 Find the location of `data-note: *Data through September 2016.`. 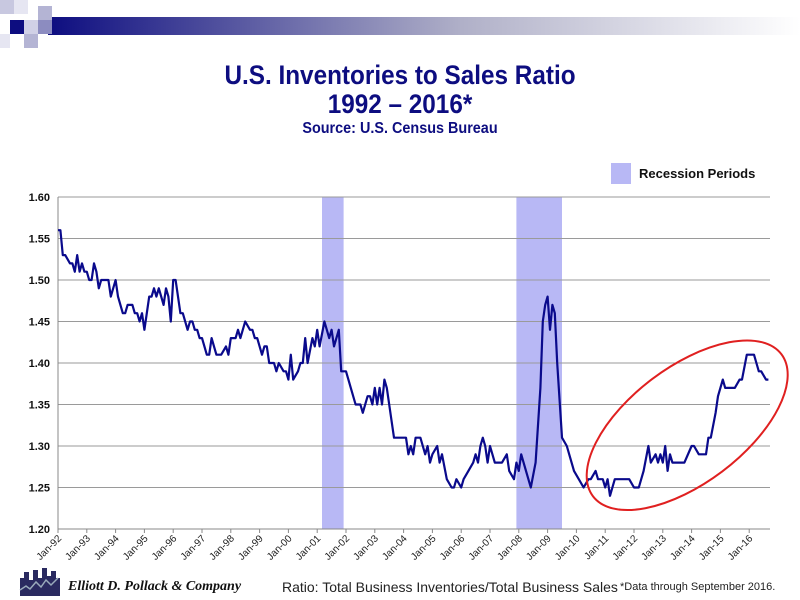

data-note: *Data through September 2016. is located at coordinates (698, 587).